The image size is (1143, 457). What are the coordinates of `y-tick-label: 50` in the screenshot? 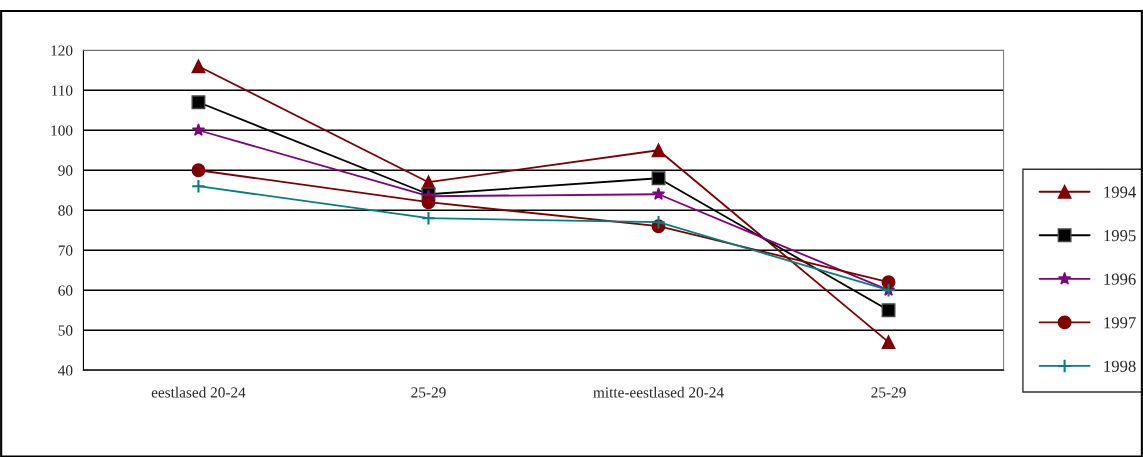 It's located at (65, 330).